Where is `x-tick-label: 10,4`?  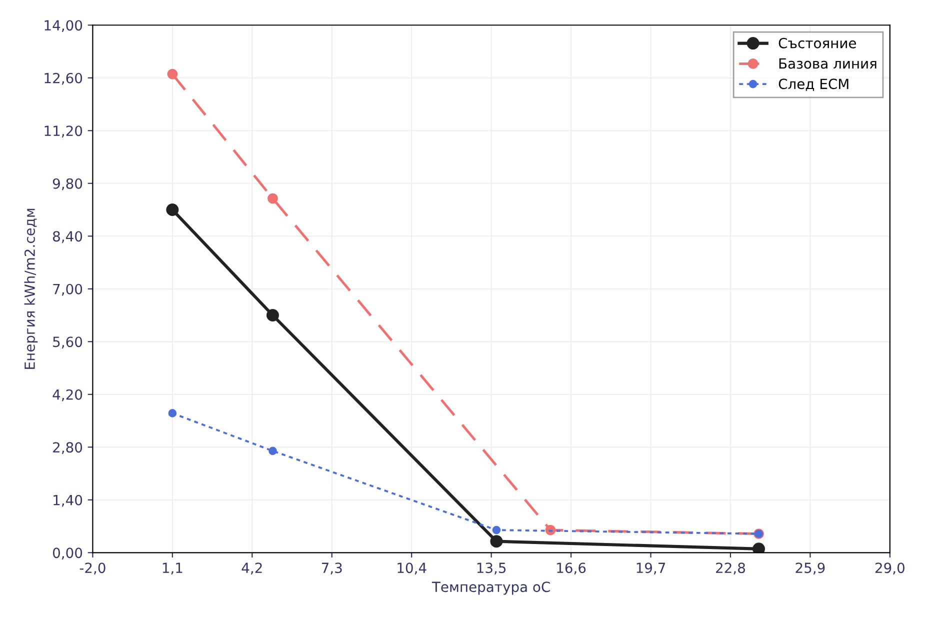 x-tick-label: 10,4 is located at coordinates (412, 568).